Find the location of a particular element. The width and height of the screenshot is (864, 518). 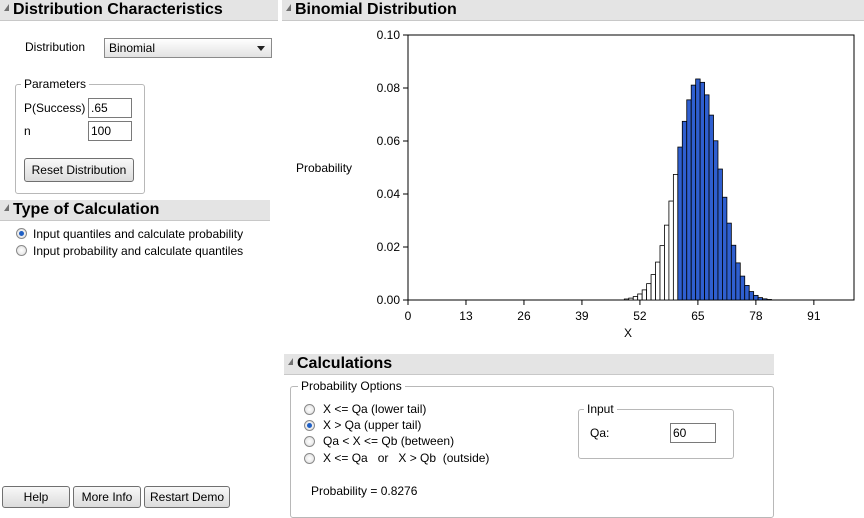

radio-outside-label: X <= Qa or X > Qb (outside) is located at coordinates (406, 458).